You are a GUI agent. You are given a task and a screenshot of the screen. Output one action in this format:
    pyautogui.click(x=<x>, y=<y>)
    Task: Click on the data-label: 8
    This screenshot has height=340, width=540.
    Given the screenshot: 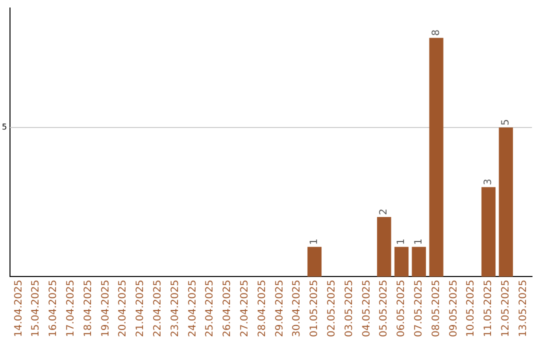 What is the action you would take?
    pyautogui.click(x=436, y=32)
    